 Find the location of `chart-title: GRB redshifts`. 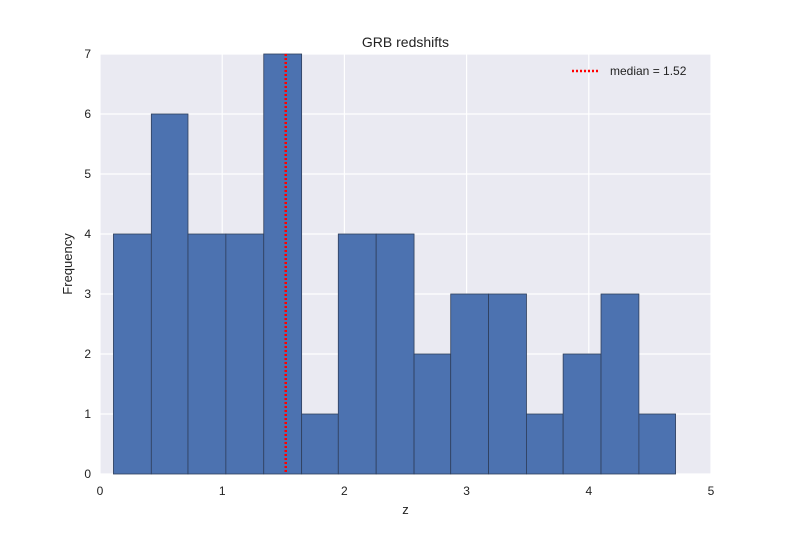

chart-title: GRB redshifts is located at coordinates (405, 42).